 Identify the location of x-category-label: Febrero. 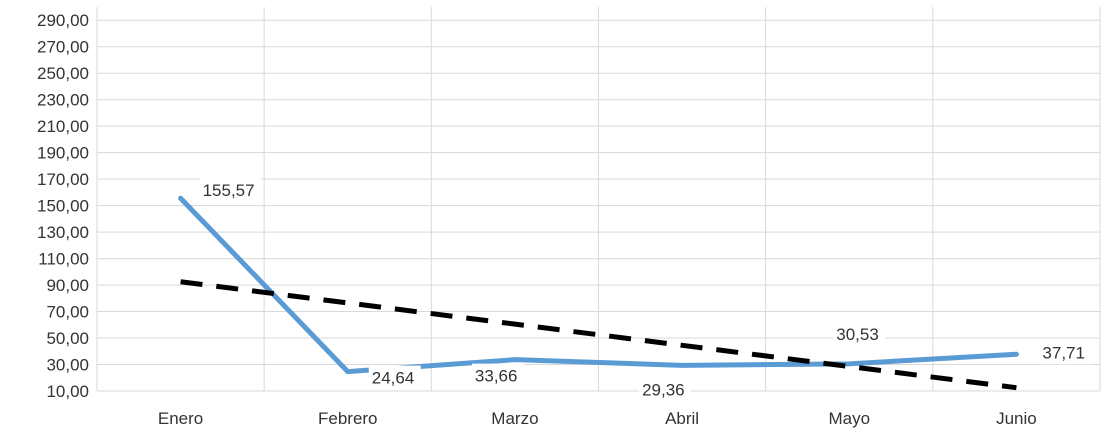
(348, 418).